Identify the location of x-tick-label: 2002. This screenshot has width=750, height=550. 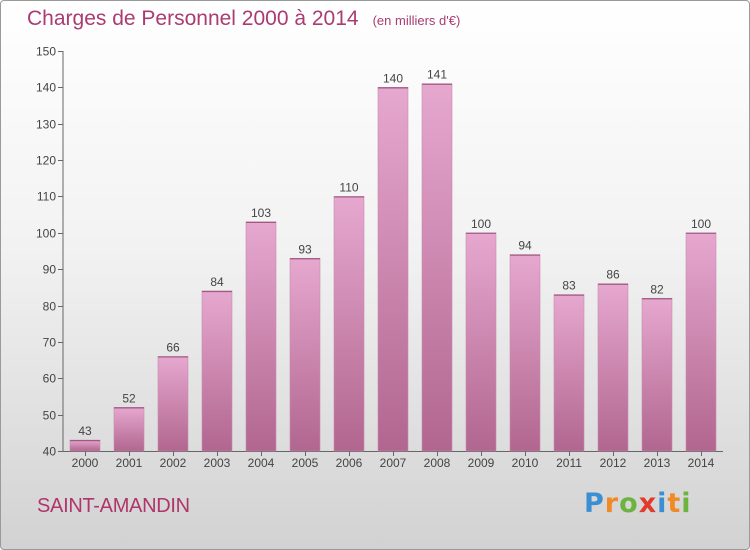
(173, 463).